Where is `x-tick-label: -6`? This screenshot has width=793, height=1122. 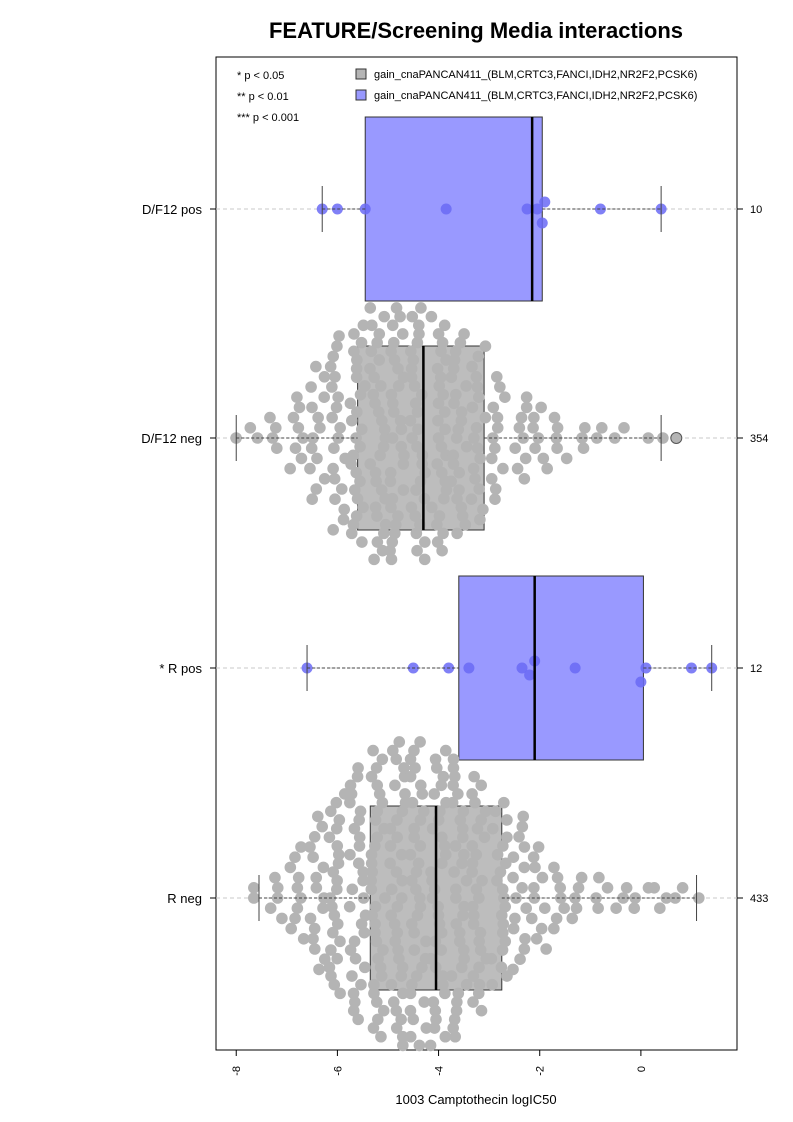
x-tick-label: -6 is located at coordinates (338, 1071).